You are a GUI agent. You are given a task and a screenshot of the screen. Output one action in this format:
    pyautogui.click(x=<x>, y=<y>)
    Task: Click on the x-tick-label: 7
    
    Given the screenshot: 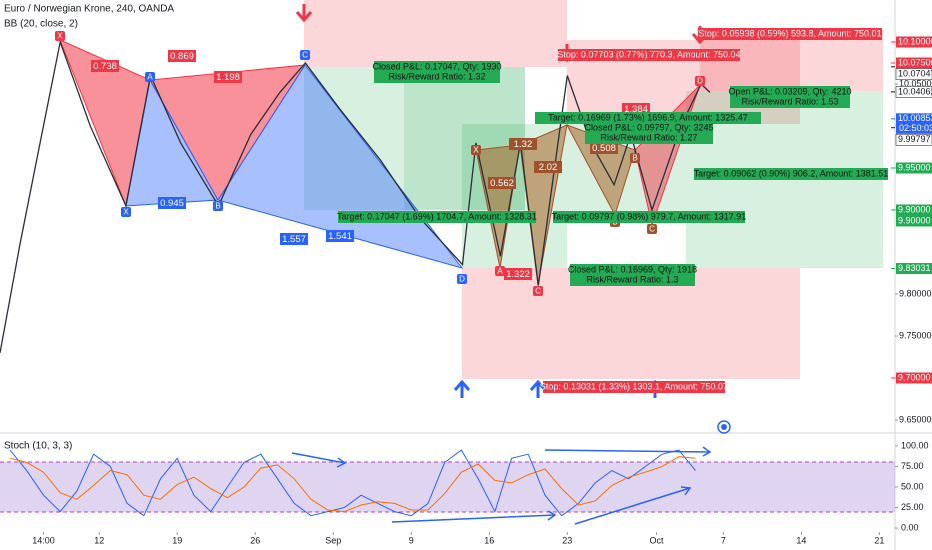 What is the action you would take?
    pyautogui.click(x=723, y=540)
    